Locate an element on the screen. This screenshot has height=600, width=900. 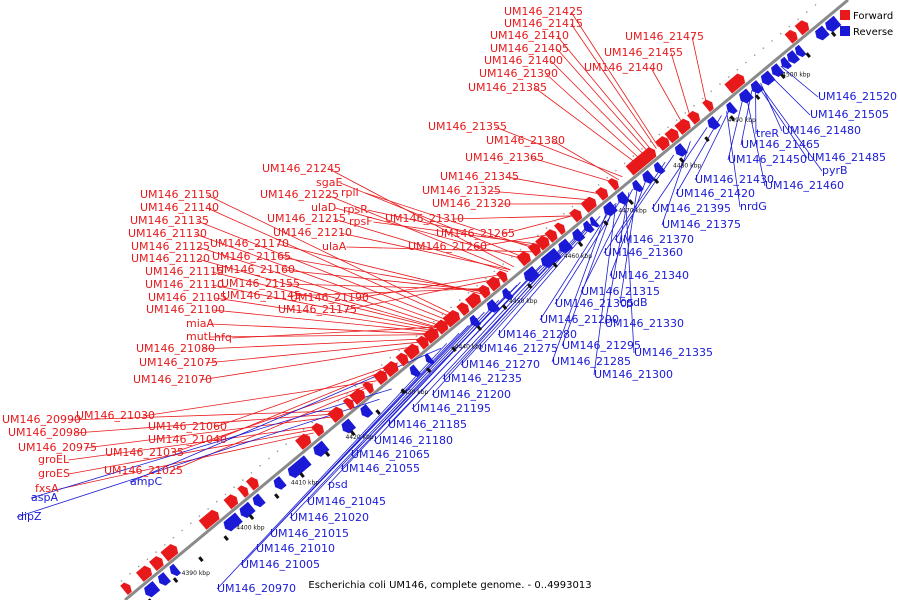
forward-gene-label: UM146_21390 is located at coordinates (518, 73).